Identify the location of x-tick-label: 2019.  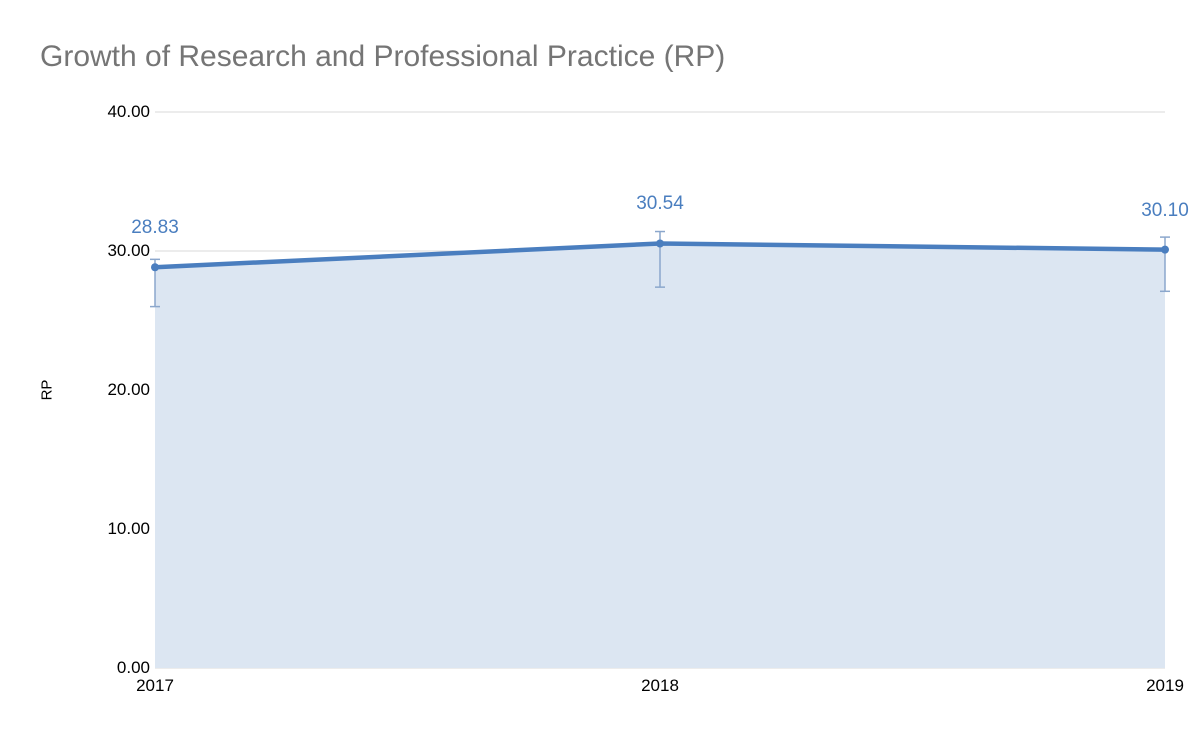
(1165, 685).